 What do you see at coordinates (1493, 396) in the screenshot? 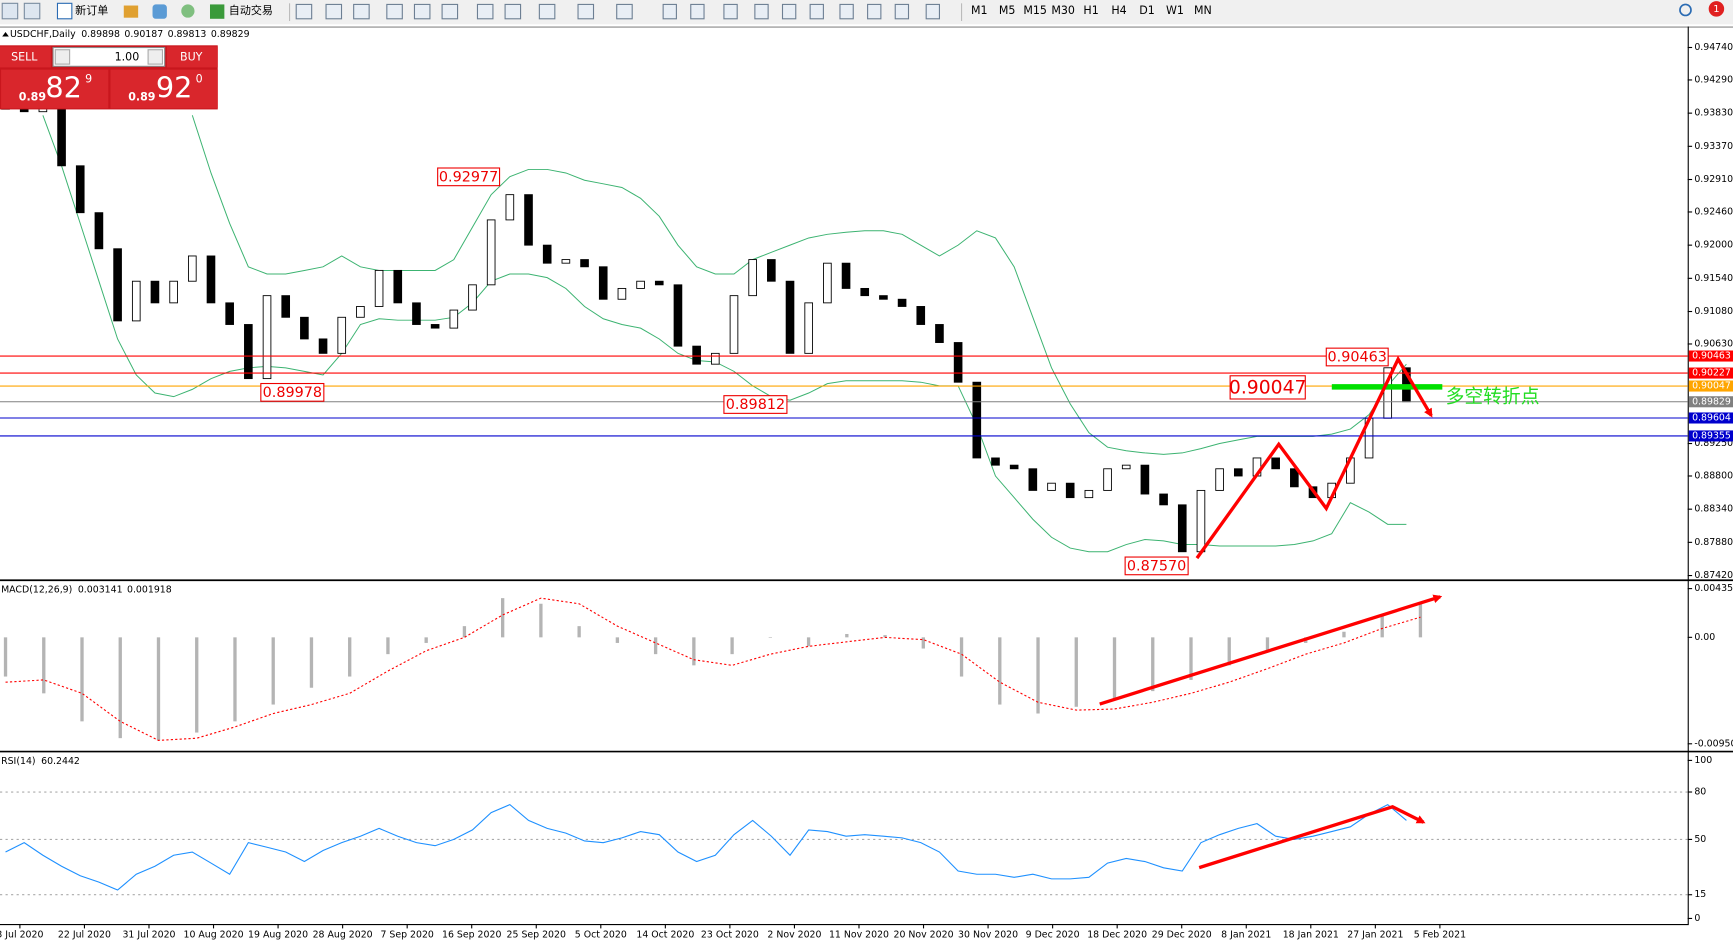
I see `pivot-note: 多空转折点` at bounding box center [1493, 396].